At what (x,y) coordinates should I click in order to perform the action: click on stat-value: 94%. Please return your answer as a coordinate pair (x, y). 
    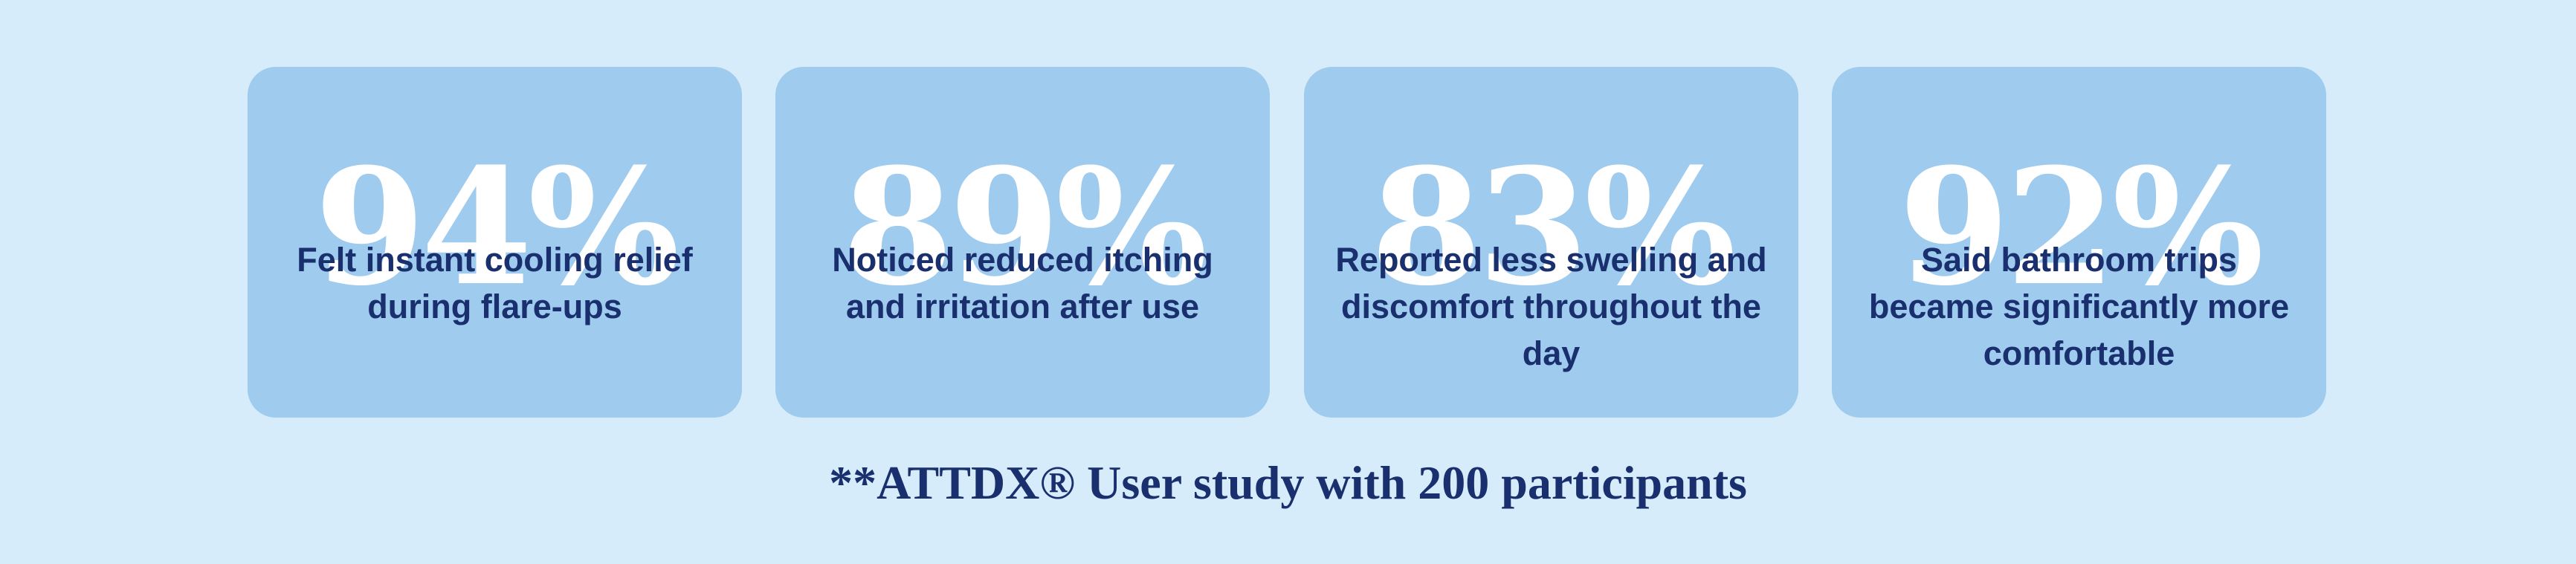
    Looking at the image, I should click on (497, 227).